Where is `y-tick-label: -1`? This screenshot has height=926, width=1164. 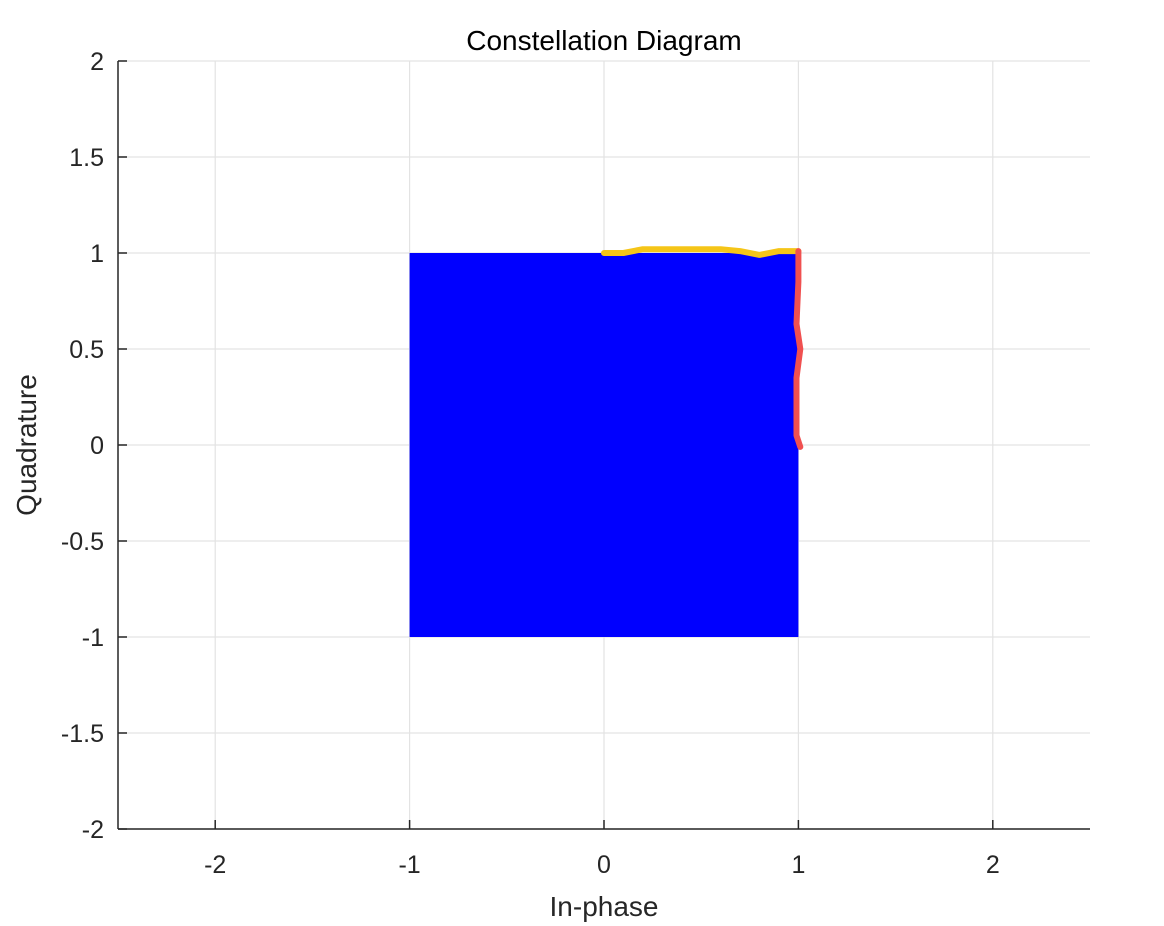 y-tick-label: -1 is located at coordinates (93, 638).